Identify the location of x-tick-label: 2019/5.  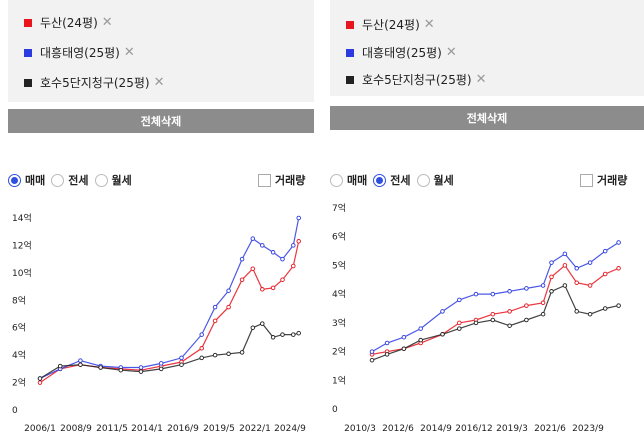
(219, 429).